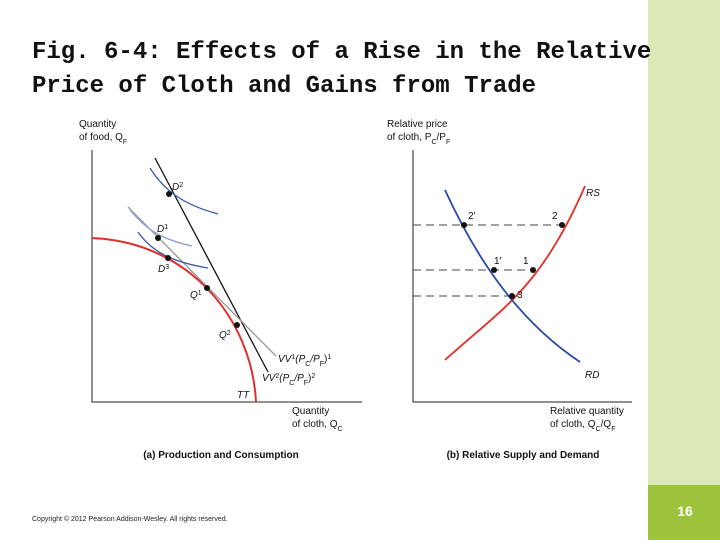 This screenshot has height=540, width=720. I want to click on y-axis-label: Quantity, so click(97, 124).